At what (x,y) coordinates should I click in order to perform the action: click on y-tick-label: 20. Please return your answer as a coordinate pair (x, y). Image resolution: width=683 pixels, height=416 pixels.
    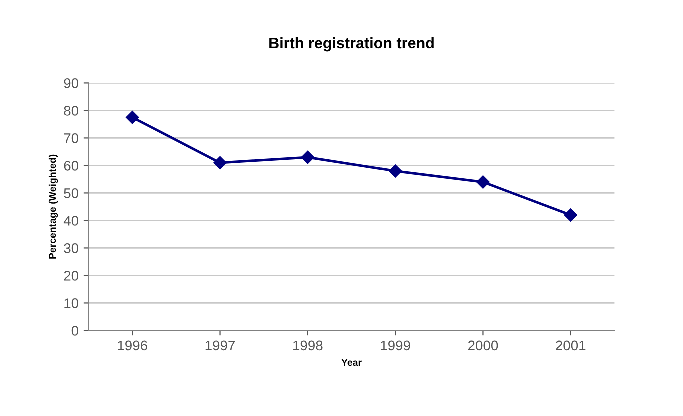
    Looking at the image, I should click on (71, 276).